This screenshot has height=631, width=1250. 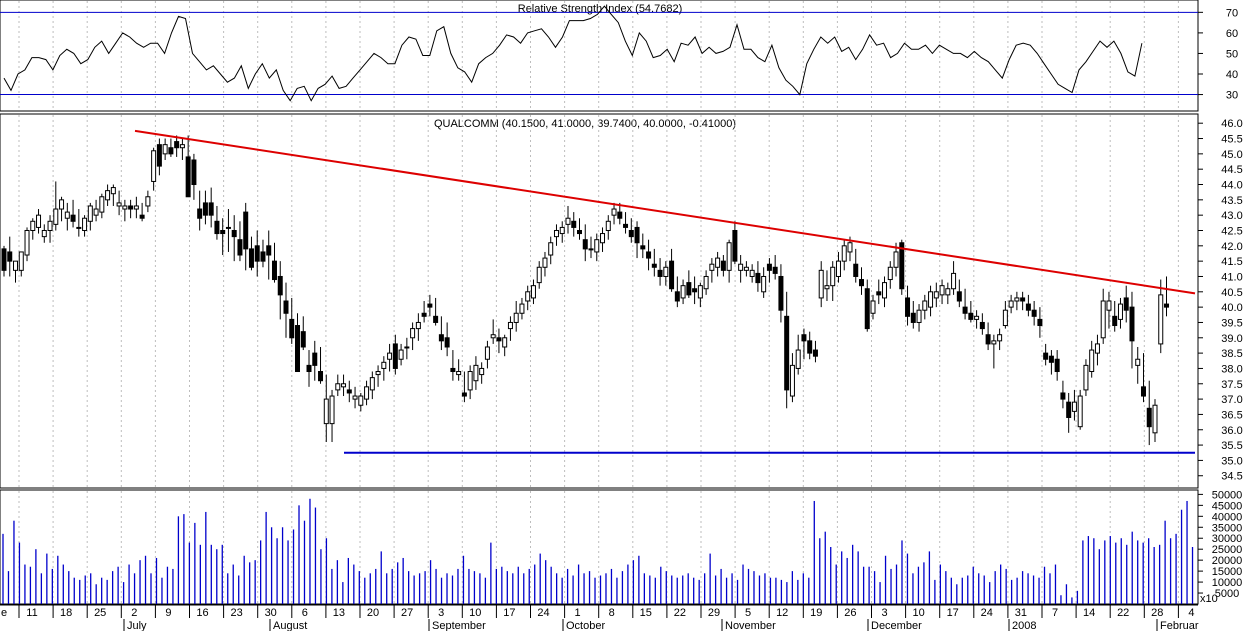 What do you see at coordinates (1055, 613) in the screenshot?
I see `x-day-label: 7` at bounding box center [1055, 613].